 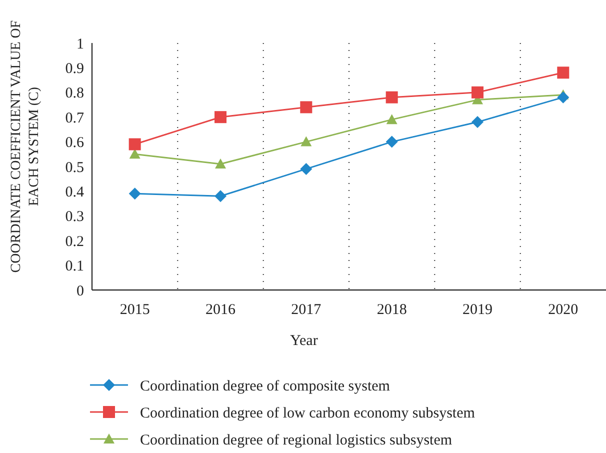 What do you see at coordinates (74, 94) in the screenshot?
I see `y-tick-label: 0.8` at bounding box center [74, 94].